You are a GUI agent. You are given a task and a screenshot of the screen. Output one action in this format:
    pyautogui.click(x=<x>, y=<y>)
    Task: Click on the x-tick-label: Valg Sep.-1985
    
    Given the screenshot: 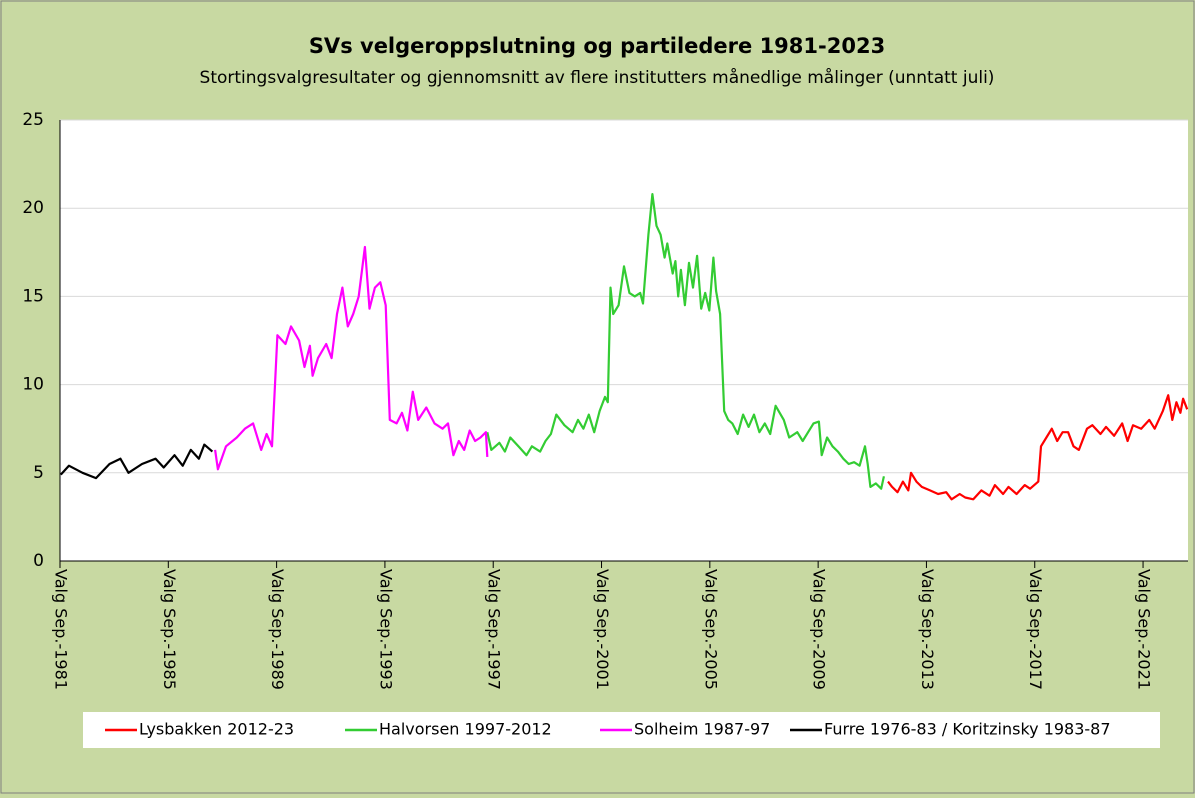 What is the action you would take?
    pyautogui.click(x=169, y=629)
    